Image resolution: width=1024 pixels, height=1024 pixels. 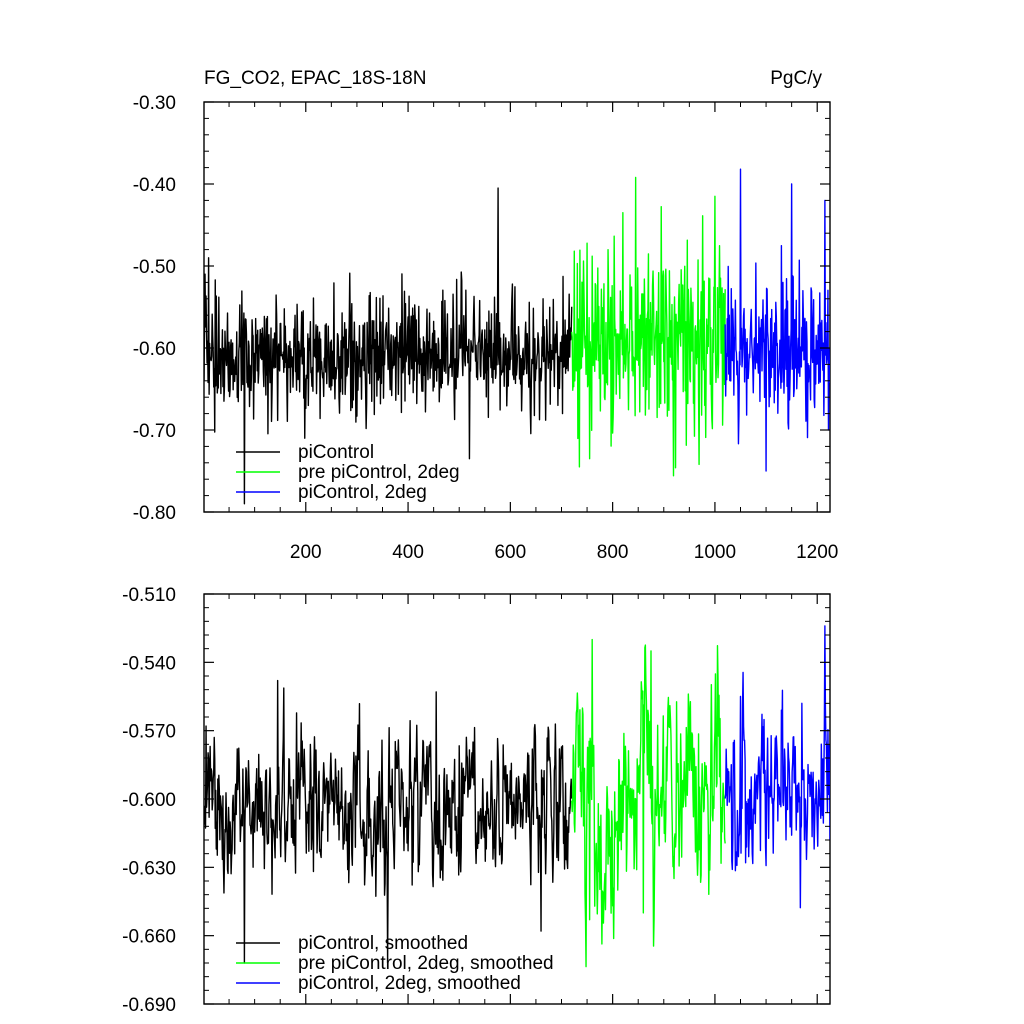 What do you see at coordinates (149, 1005) in the screenshot?
I see `y-tick-label-1-0: -0.690` at bounding box center [149, 1005].